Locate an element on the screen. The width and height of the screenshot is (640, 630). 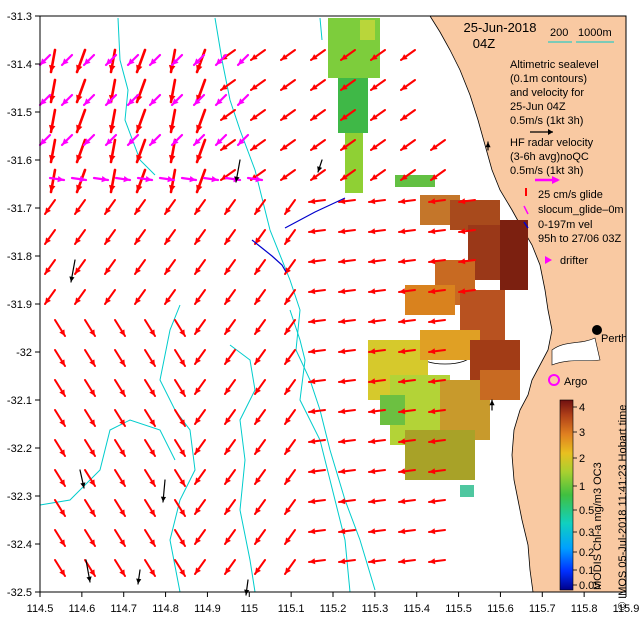
scale-1000m: 1000m is located at coordinates (595, 33).